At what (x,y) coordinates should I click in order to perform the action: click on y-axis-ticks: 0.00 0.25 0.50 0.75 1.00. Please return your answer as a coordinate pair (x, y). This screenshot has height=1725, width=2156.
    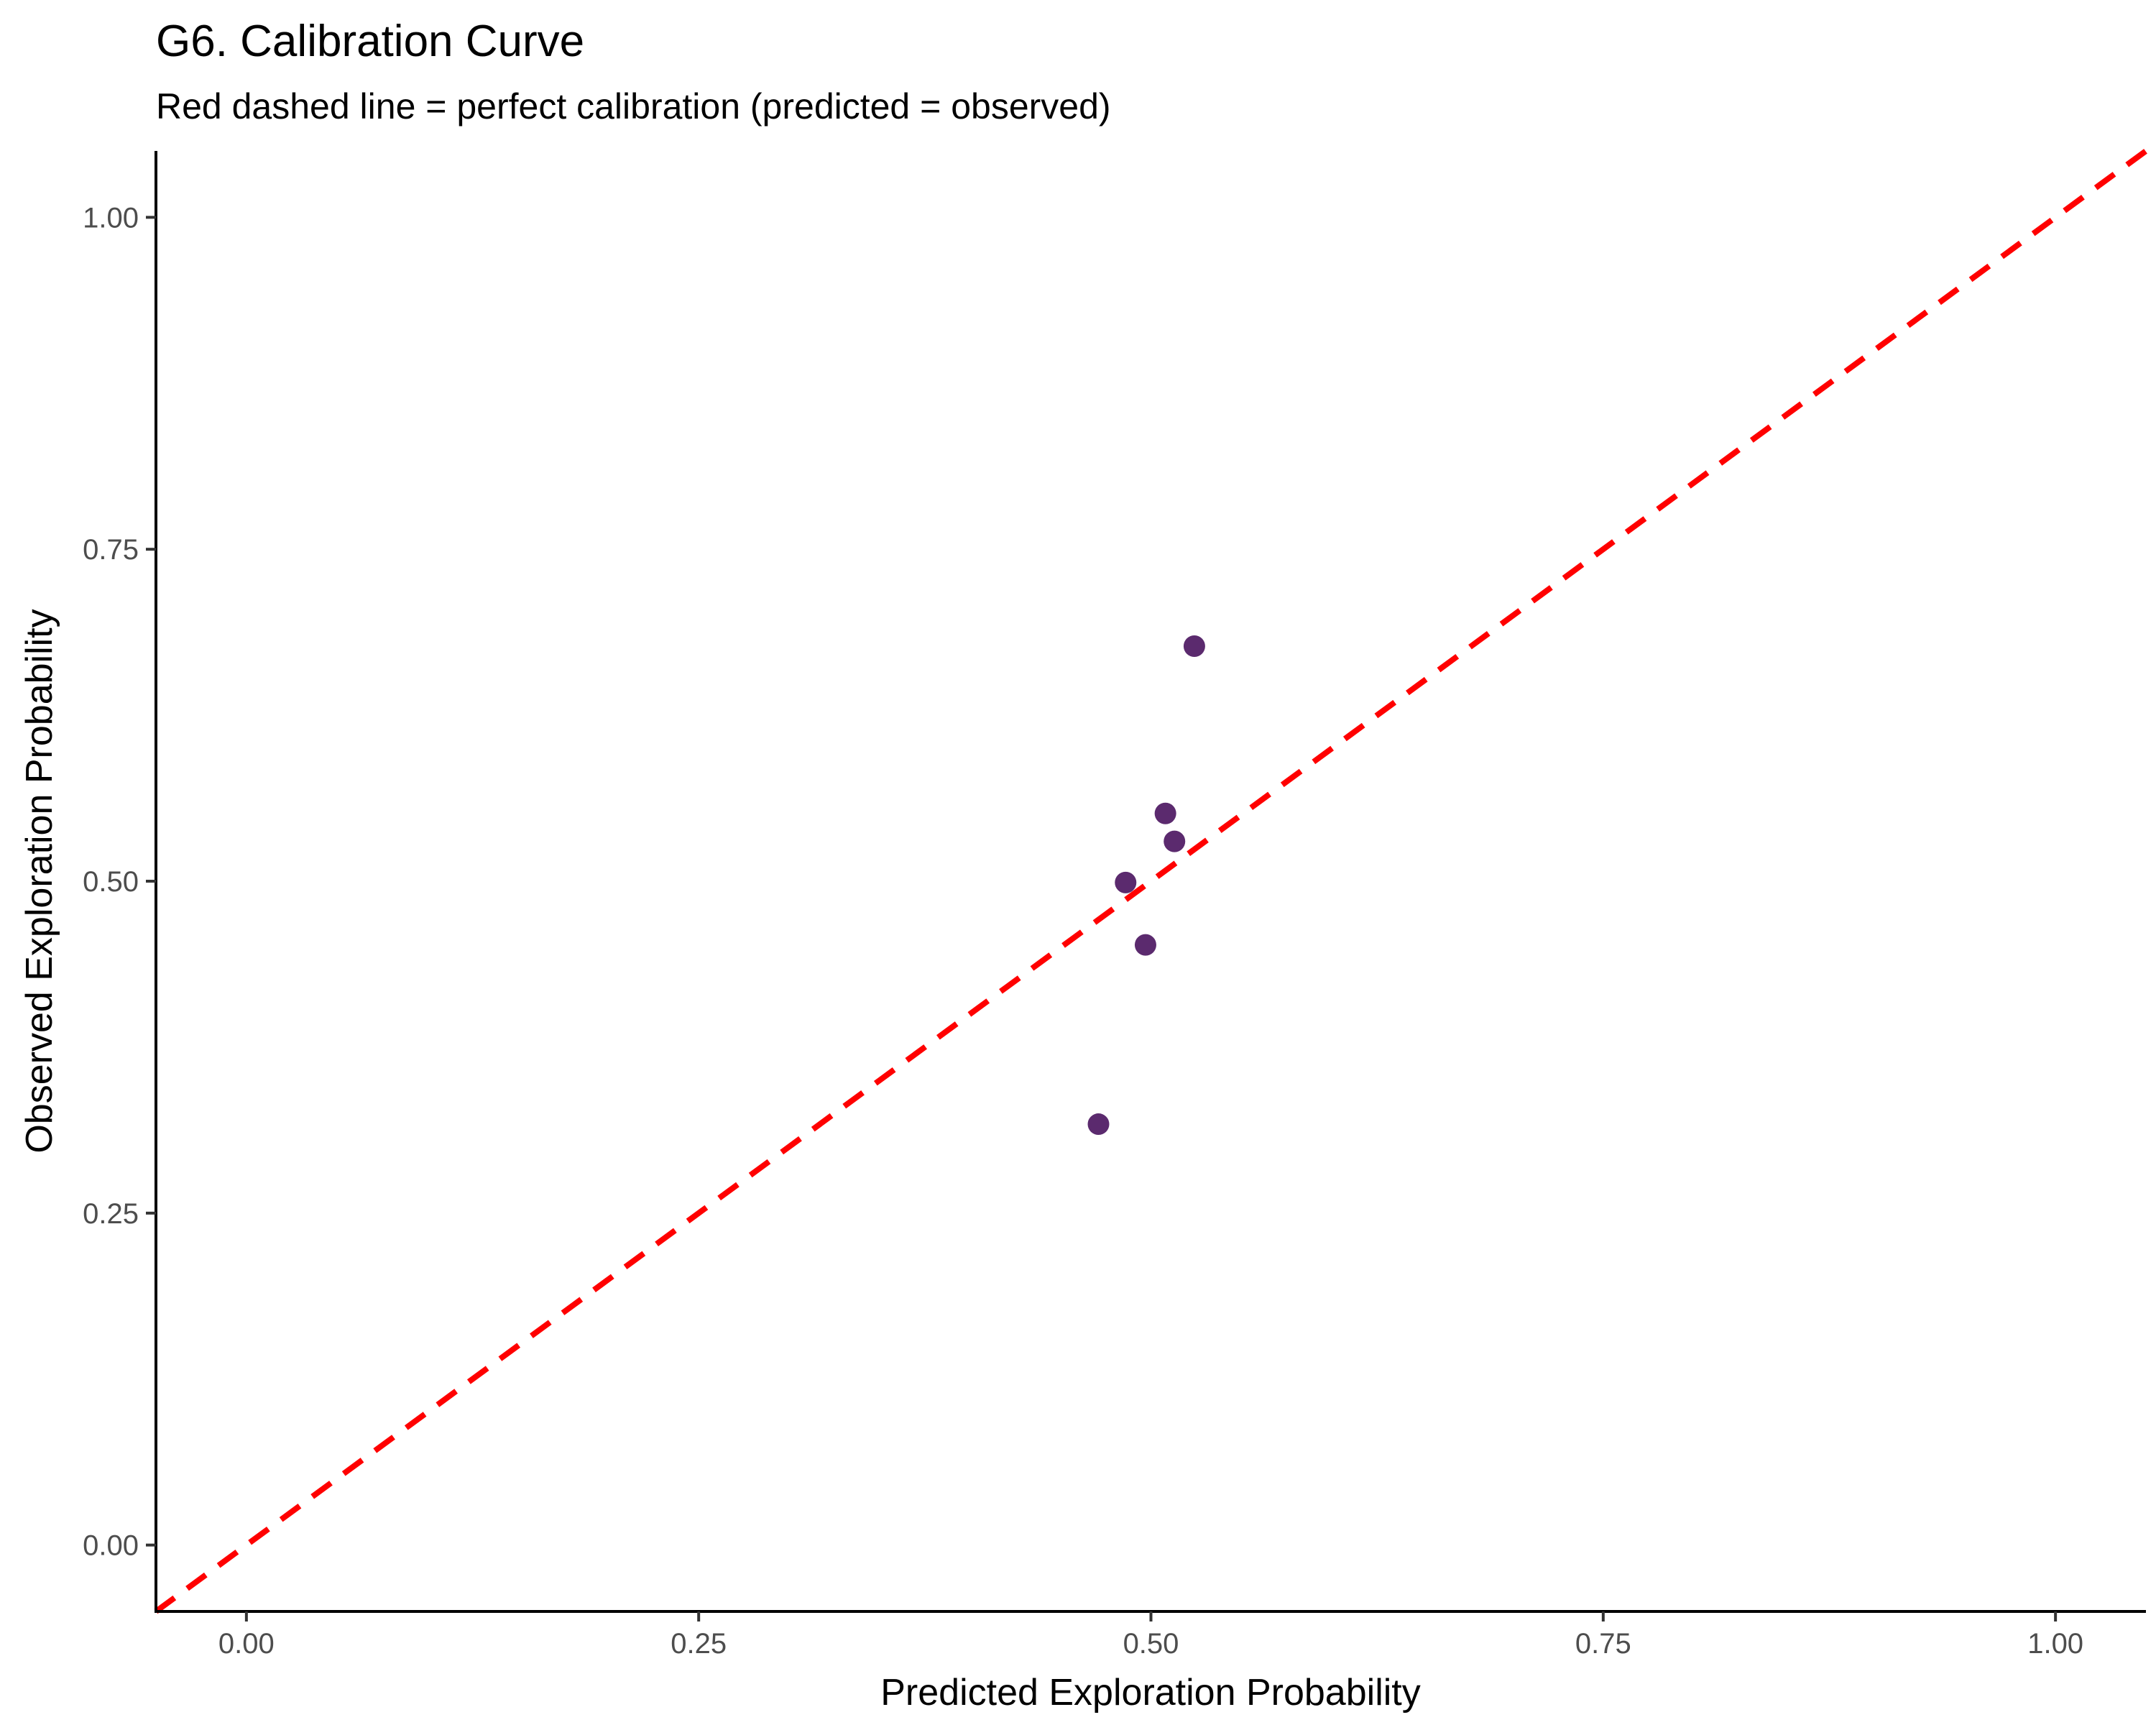
    Looking at the image, I should click on (120, 882).